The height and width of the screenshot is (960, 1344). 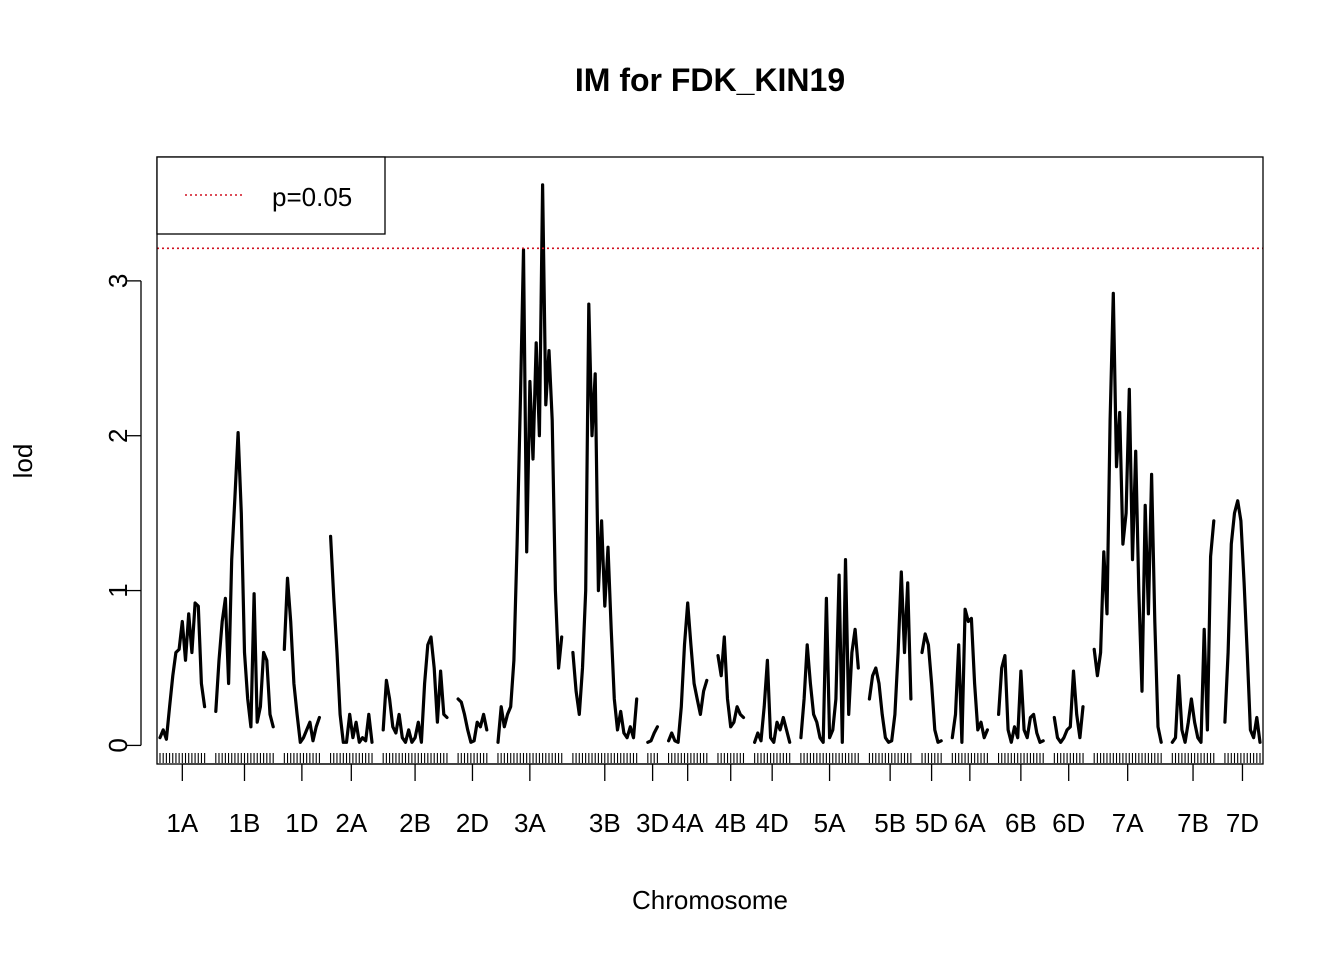 What do you see at coordinates (890, 823) in the screenshot?
I see `x-tick-label: 5B` at bounding box center [890, 823].